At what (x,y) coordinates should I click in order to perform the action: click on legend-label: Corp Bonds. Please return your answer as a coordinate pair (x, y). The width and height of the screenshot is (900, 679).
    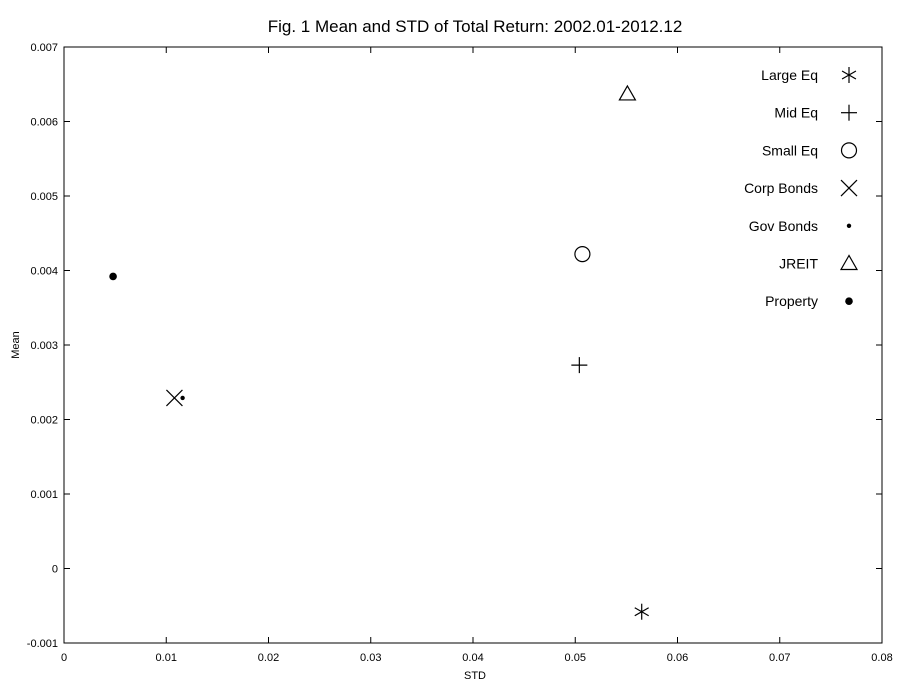
    Looking at the image, I should click on (781, 188).